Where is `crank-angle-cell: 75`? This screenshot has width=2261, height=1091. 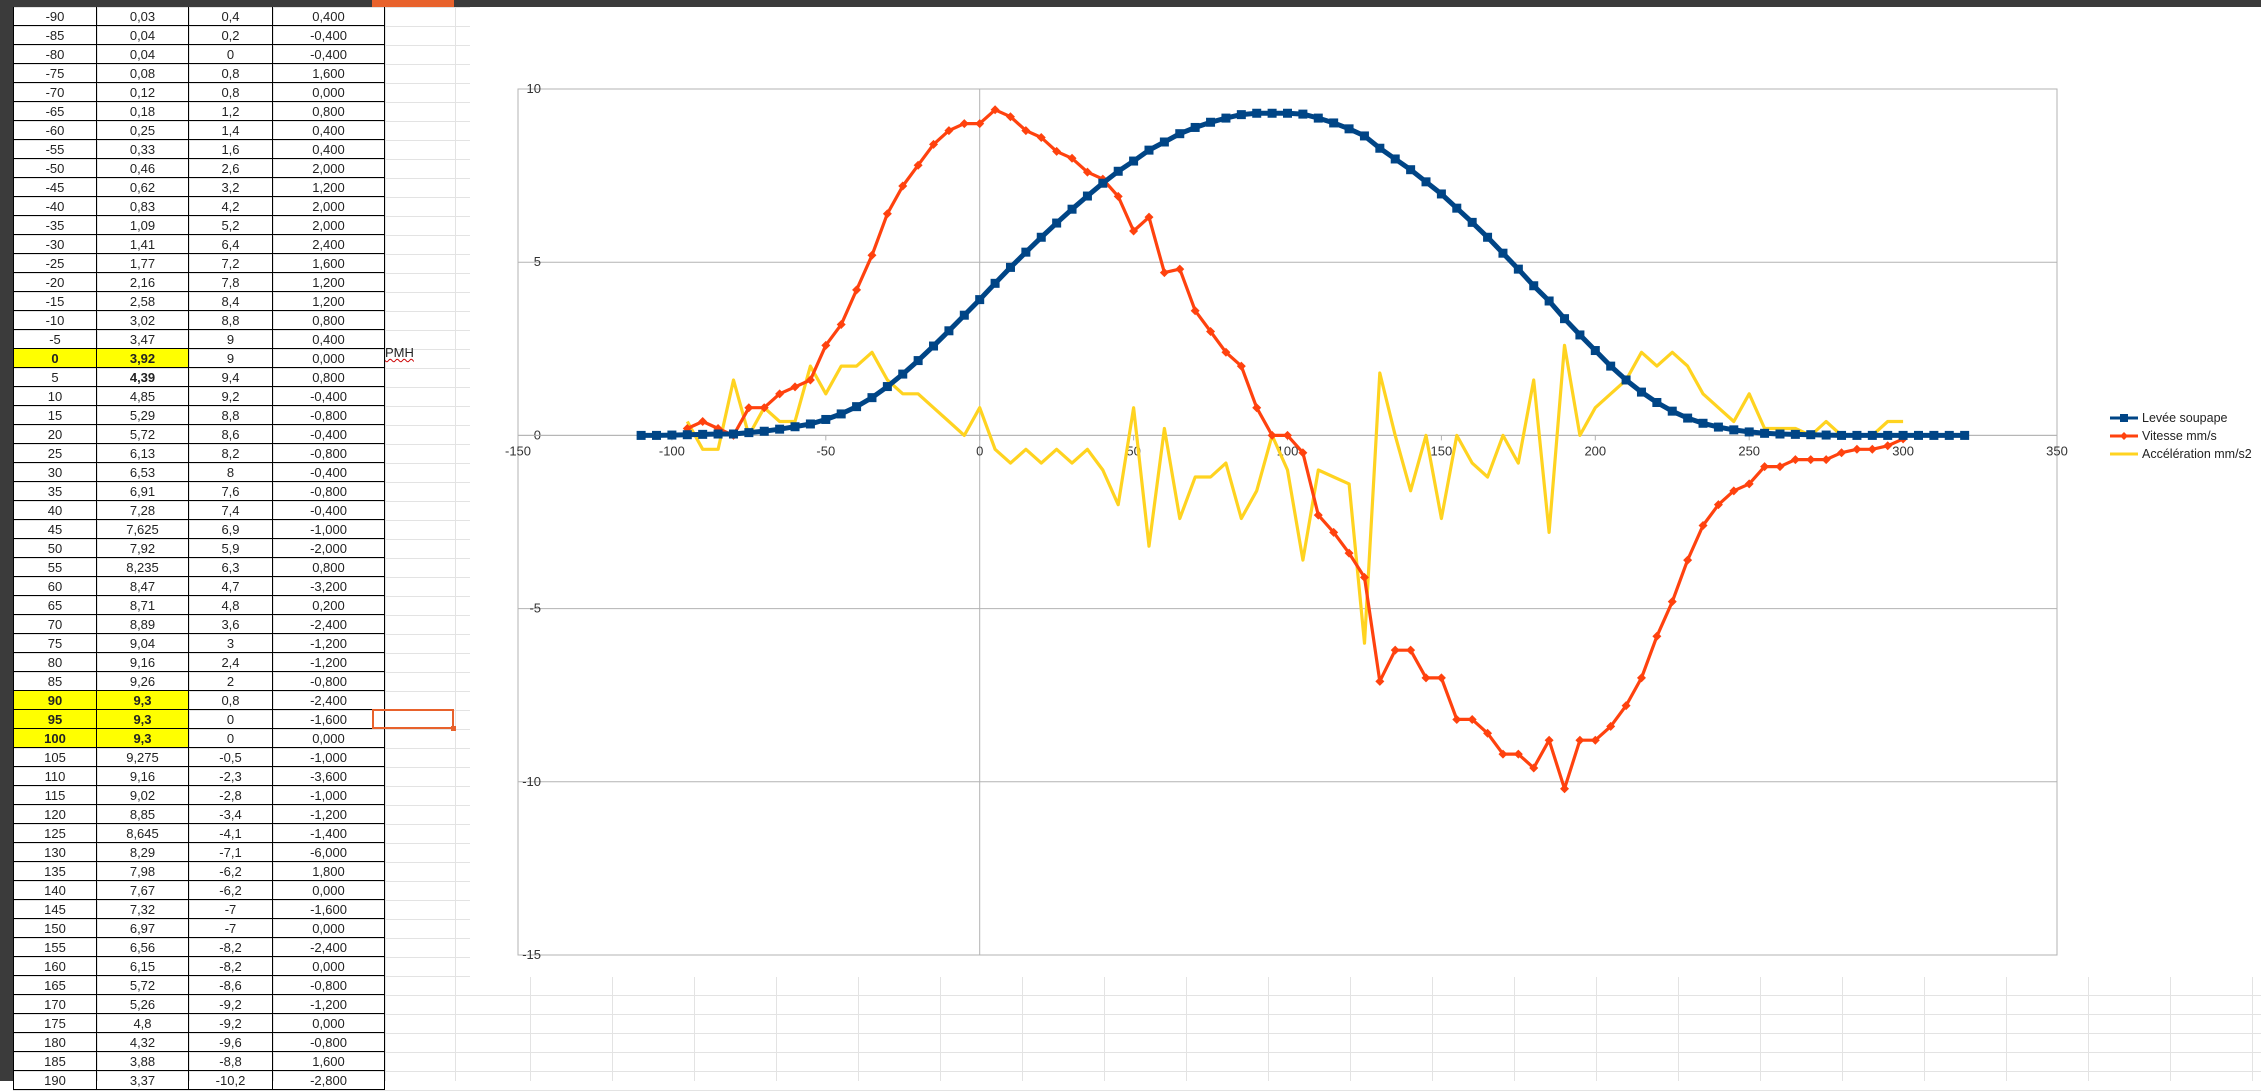
crank-angle-cell: 75 is located at coordinates (55, 643).